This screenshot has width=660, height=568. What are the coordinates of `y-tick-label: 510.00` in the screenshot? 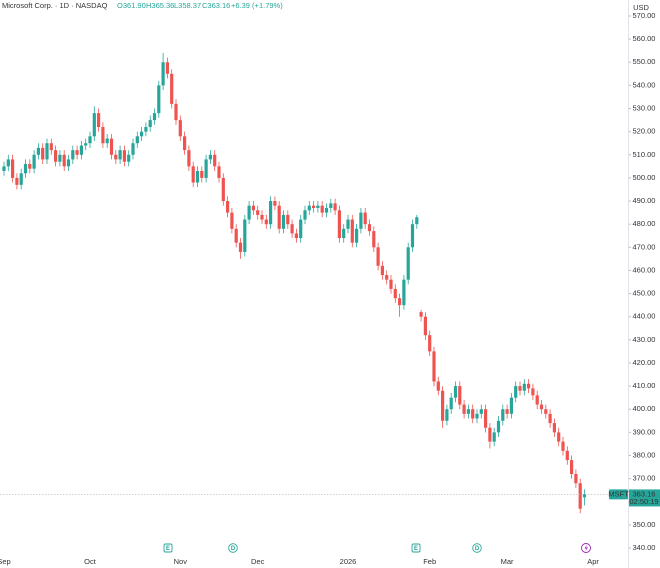 It's located at (644, 154).